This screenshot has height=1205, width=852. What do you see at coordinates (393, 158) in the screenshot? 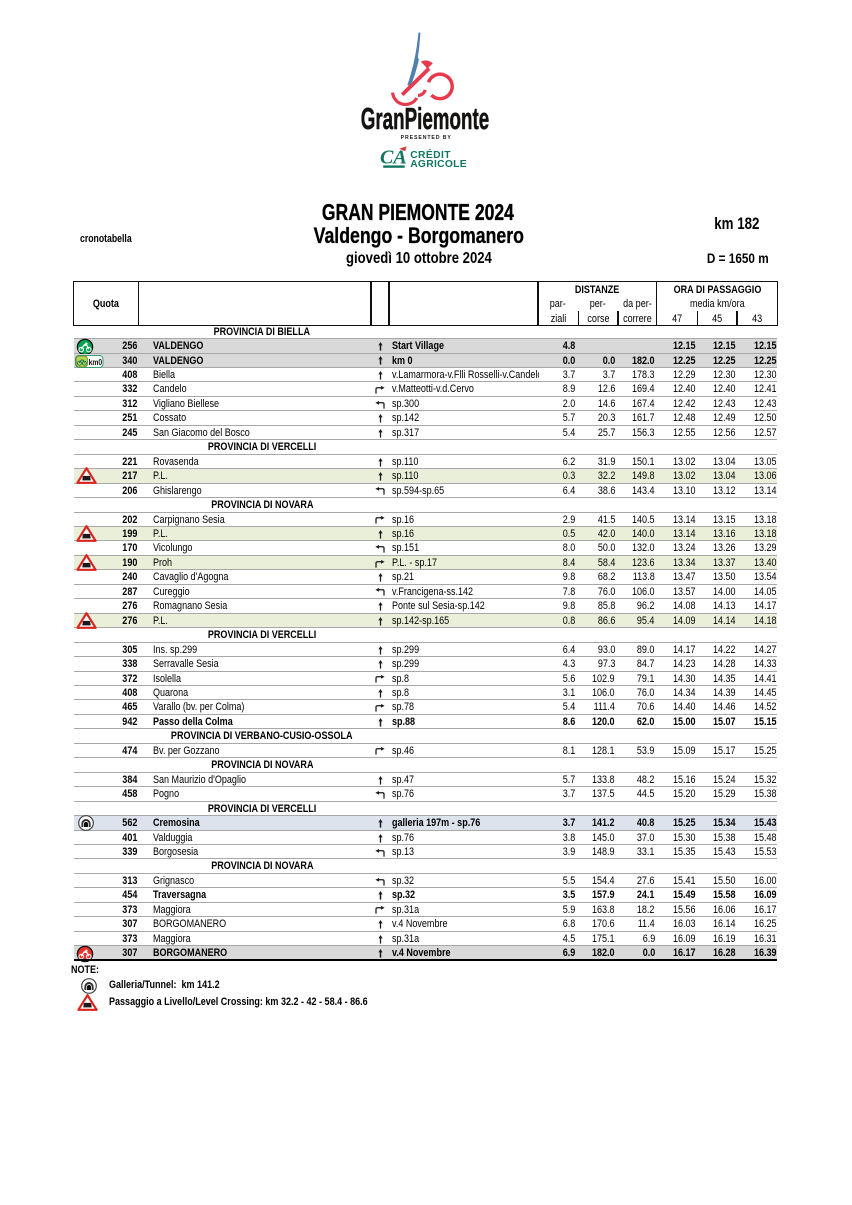
I see `svg-text: CA` at bounding box center [393, 158].